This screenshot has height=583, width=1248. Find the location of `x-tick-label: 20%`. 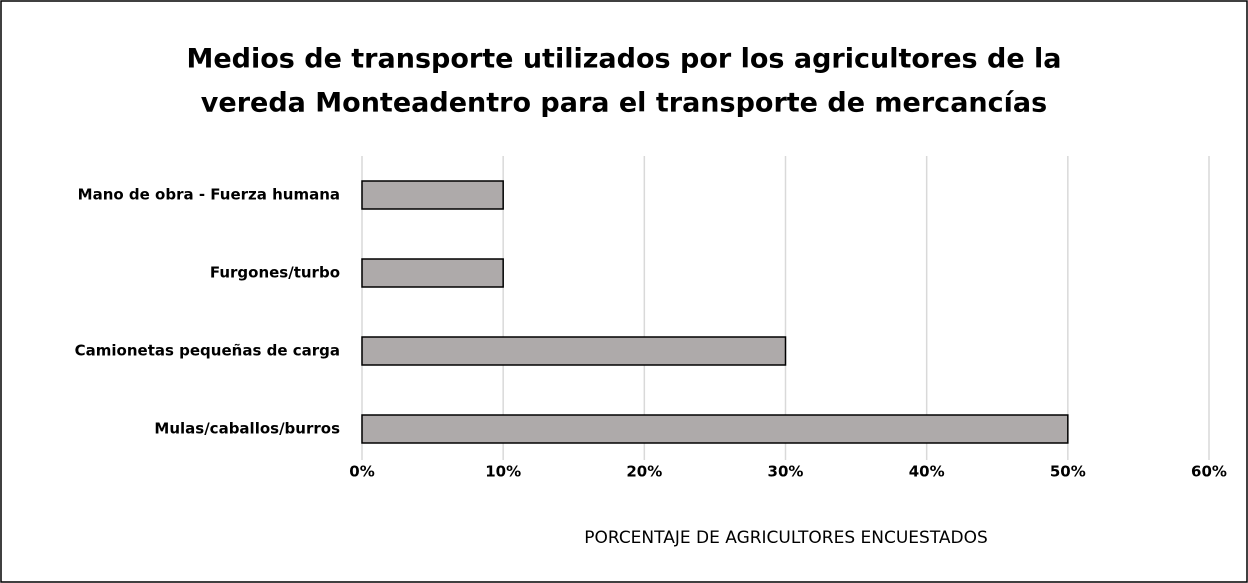

x-tick-label: 20% is located at coordinates (644, 472).